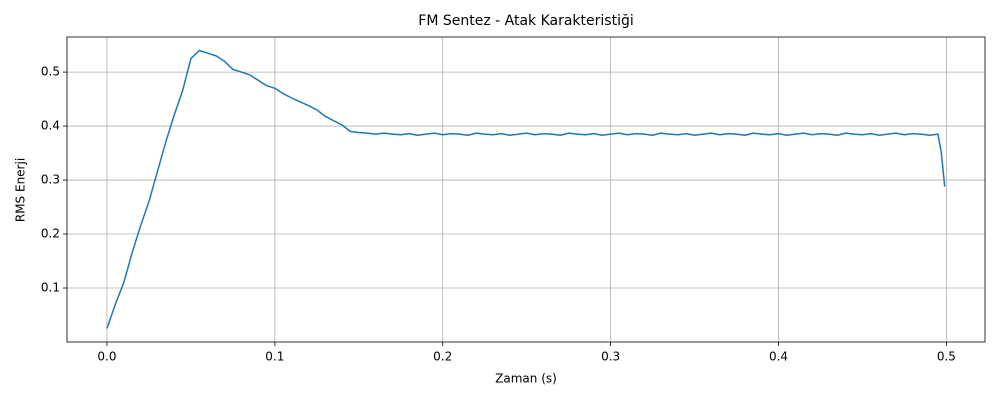 The image size is (1000, 400). What do you see at coordinates (50, 180) in the screenshot?
I see `y-tick-label: 0.3` at bounding box center [50, 180].